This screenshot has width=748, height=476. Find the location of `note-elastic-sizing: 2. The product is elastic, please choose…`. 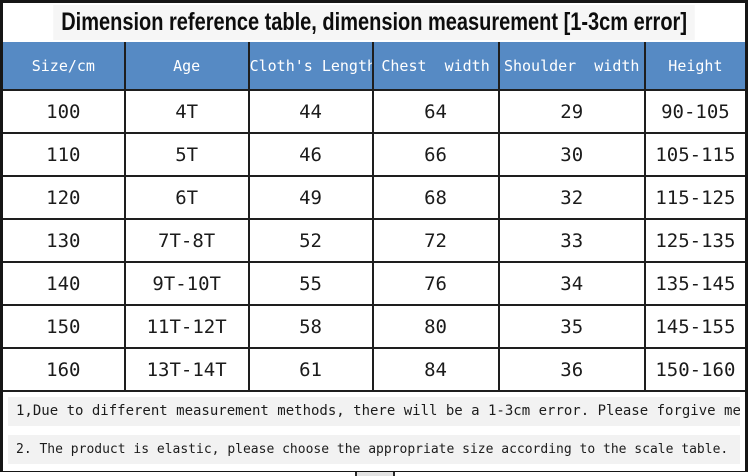

note-elastic-sizing: 2. The product is elastic, please choose… is located at coordinates (374, 449).